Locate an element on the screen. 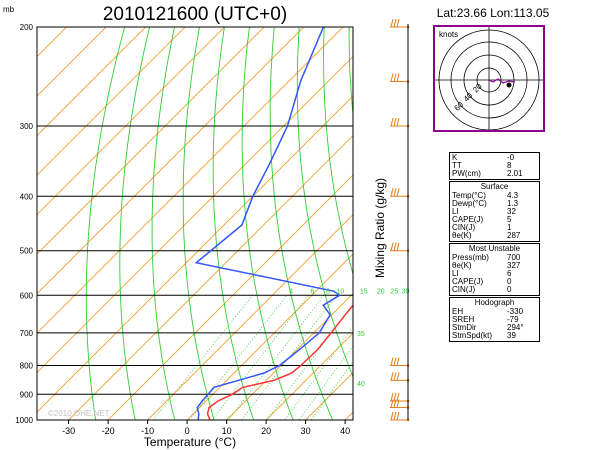 The image size is (600, 450). stat-label: Press(mb) is located at coordinates (470, 257).